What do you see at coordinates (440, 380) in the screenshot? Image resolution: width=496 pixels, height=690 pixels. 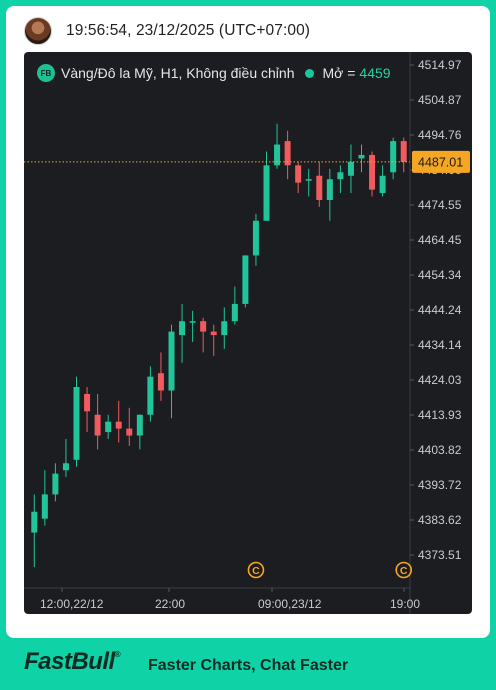 I see `y-tick-label: 4424.03` at bounding box center [440, 380].